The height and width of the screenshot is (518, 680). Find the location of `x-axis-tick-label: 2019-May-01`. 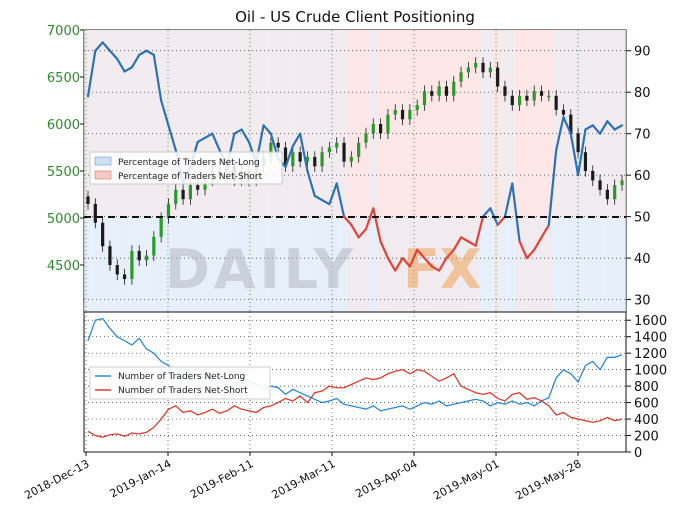

x-axis-tick-label: 2019-May-01 is located at coordinates (466, 480).